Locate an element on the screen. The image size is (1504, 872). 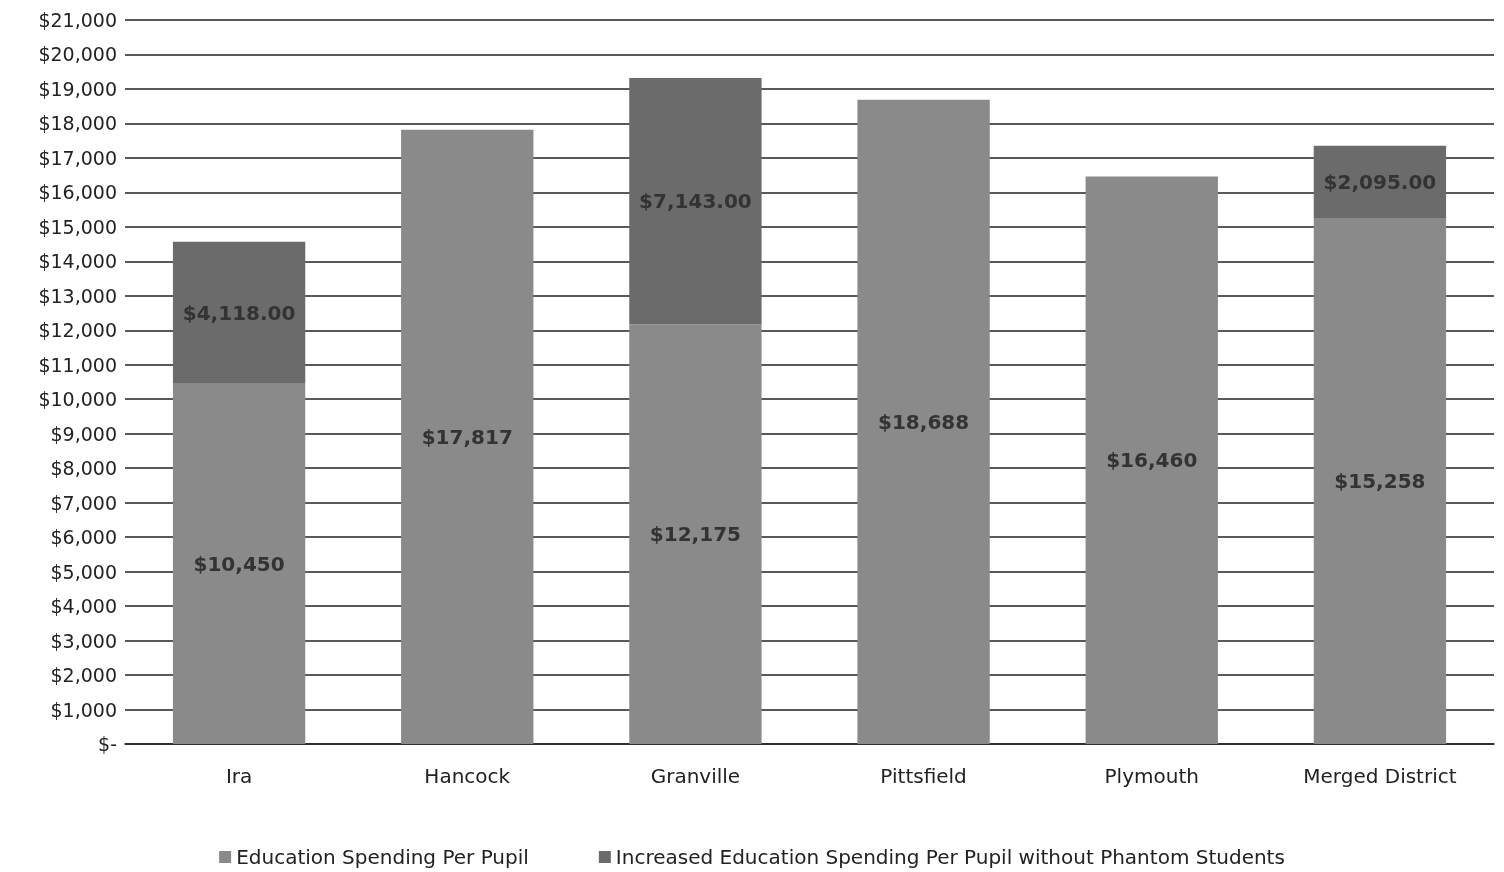
y-tick-label: $10,000 is located at coordinates (77, 399).